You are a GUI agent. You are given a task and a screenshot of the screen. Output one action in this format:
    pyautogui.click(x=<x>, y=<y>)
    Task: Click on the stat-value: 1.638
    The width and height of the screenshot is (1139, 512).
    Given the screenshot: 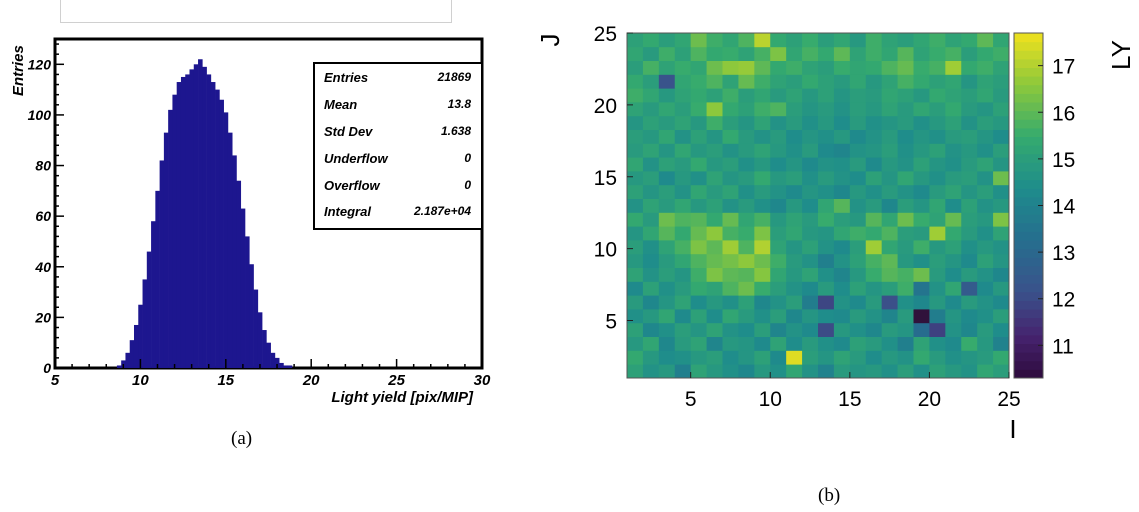 What is the action you would take?
    pyautogui.click(x=455, y=131)
    